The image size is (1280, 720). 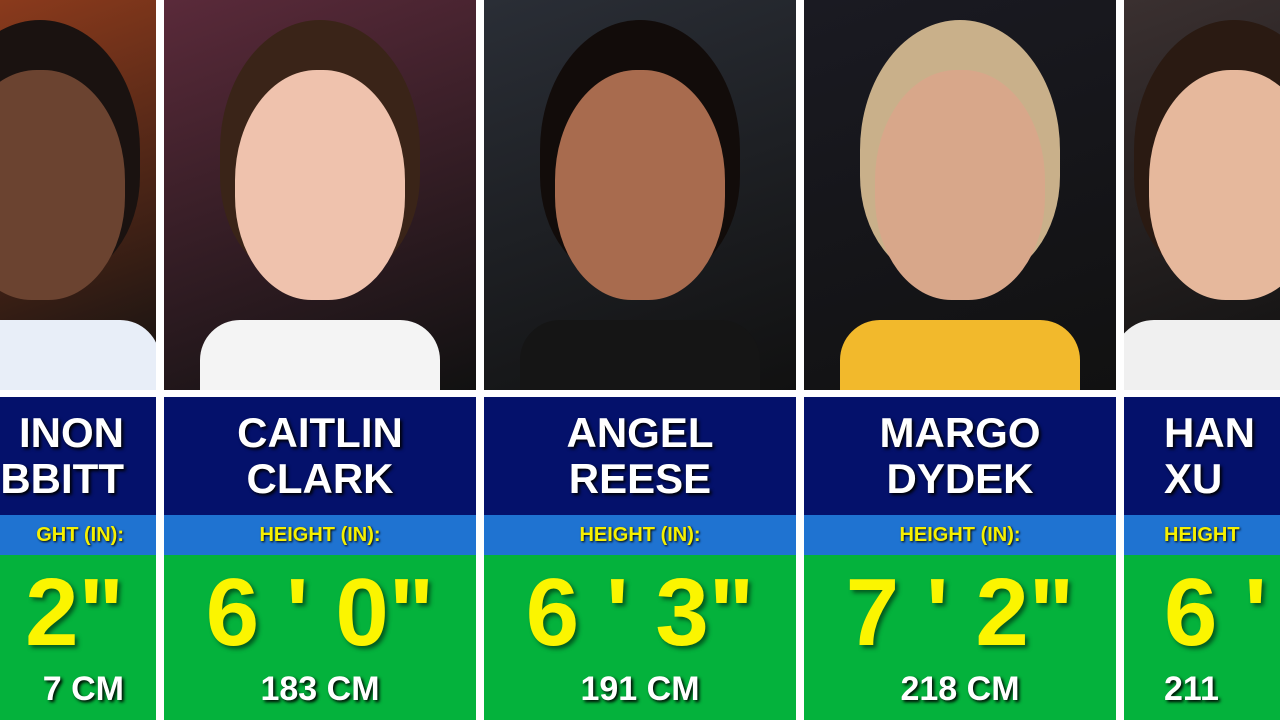 What do you see at coordinates (1202, 535) in the screenshot?
I see `height-label: HEIGHT` at bounding box center [1202, 535].